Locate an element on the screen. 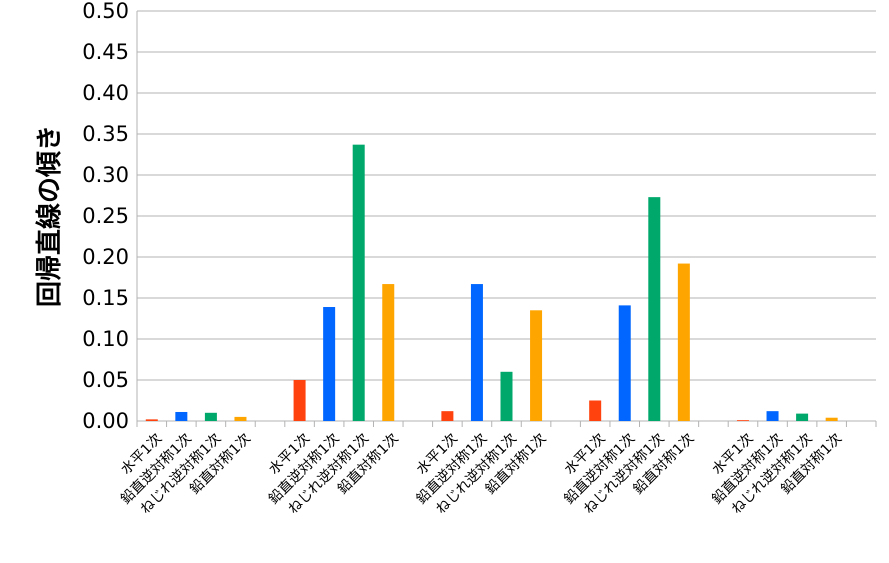 The image size is (889, 563). y-tick-label: 0.20 is located at coordinates (105, 257).